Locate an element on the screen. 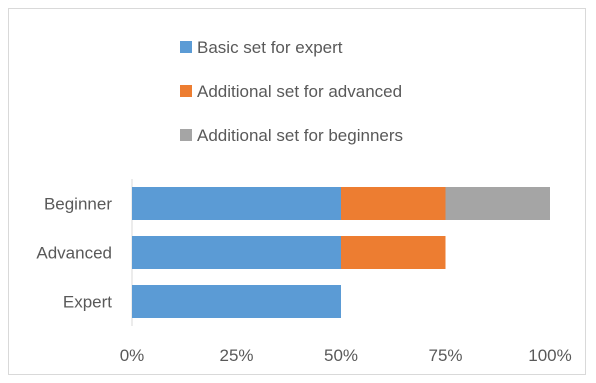 This screenshot has width=596, height=383. x-axis-ticks: 0% 25% 50% 75% 100% is located at coordinates (346, 355).